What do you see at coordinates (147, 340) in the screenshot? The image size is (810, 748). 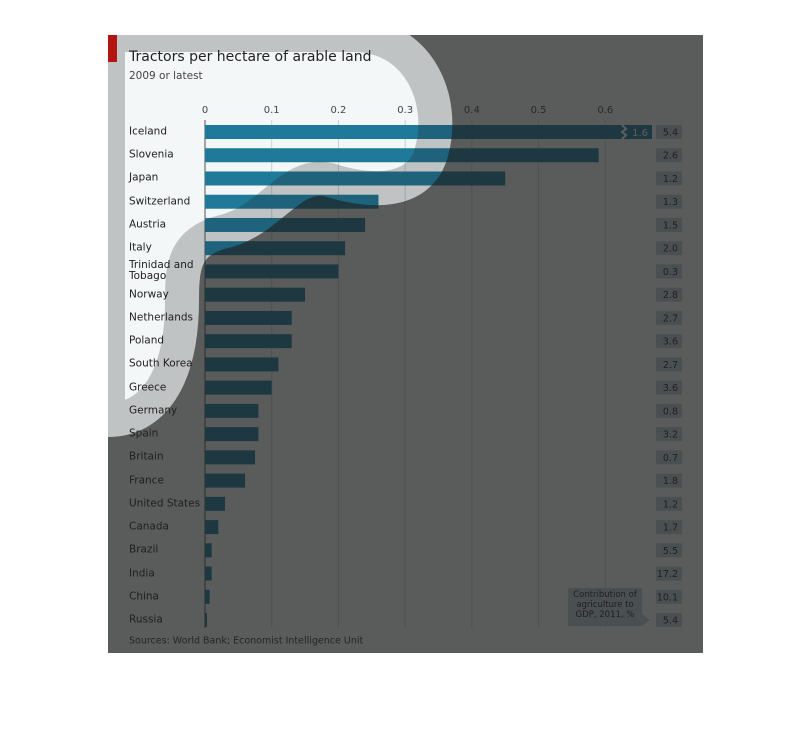 I see `category-label: Poland` at bounding box center [147, 340].